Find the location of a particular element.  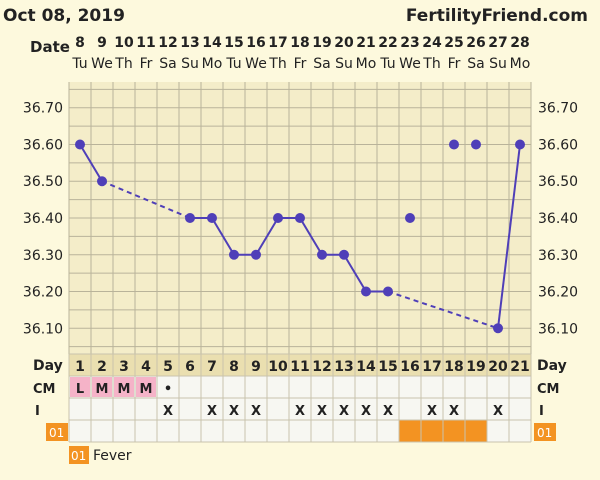

weekday-label: Th is located at coordinates (431, 64).